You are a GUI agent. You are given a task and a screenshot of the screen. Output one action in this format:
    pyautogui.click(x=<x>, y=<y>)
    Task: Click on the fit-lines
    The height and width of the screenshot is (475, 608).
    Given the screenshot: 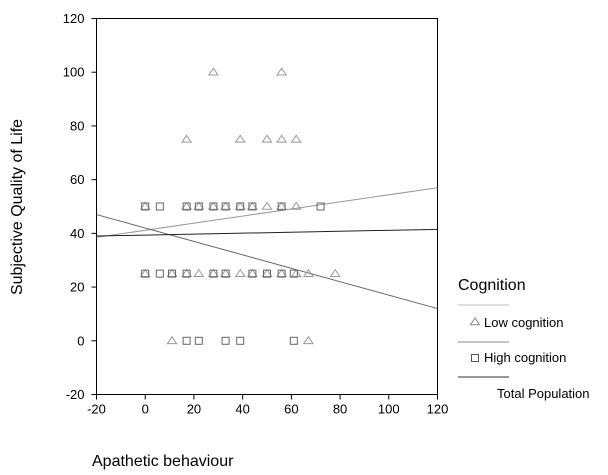 What is the action you would take?
    pyautogui.click(x=267, y=248)
    